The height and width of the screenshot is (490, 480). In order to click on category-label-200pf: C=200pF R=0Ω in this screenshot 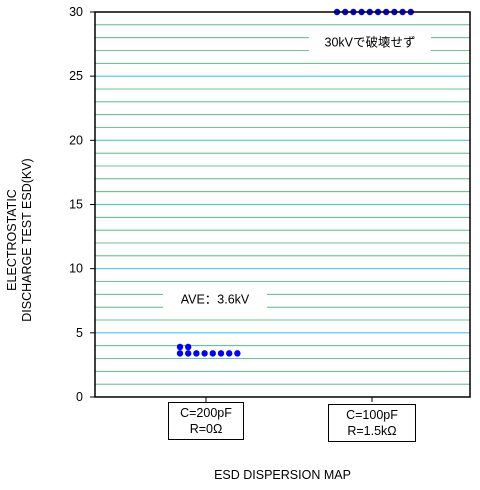, I will do `click(206, 421)`.